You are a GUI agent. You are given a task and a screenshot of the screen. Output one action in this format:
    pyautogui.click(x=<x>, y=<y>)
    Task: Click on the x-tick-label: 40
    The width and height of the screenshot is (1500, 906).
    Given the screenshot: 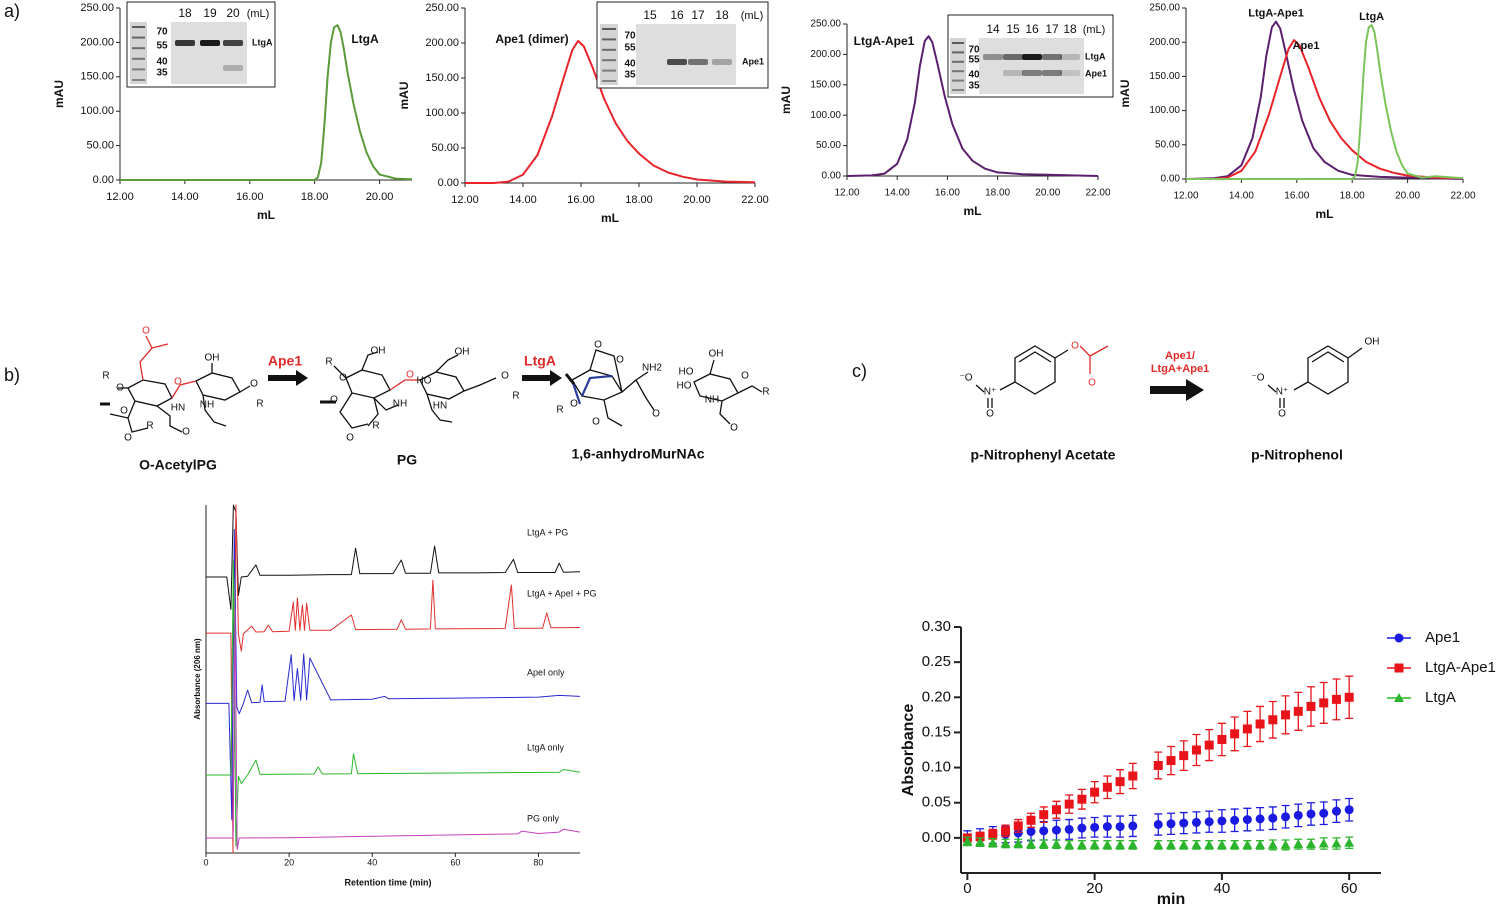 What is the action you would take?
    pyautogui.click(x=372, y=862)
    